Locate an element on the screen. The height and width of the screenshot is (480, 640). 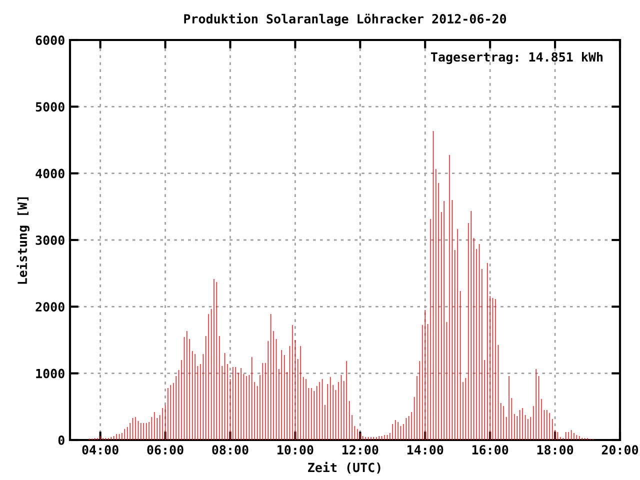
x-tick-label: 10:00 is located at coordinates (296, 450).